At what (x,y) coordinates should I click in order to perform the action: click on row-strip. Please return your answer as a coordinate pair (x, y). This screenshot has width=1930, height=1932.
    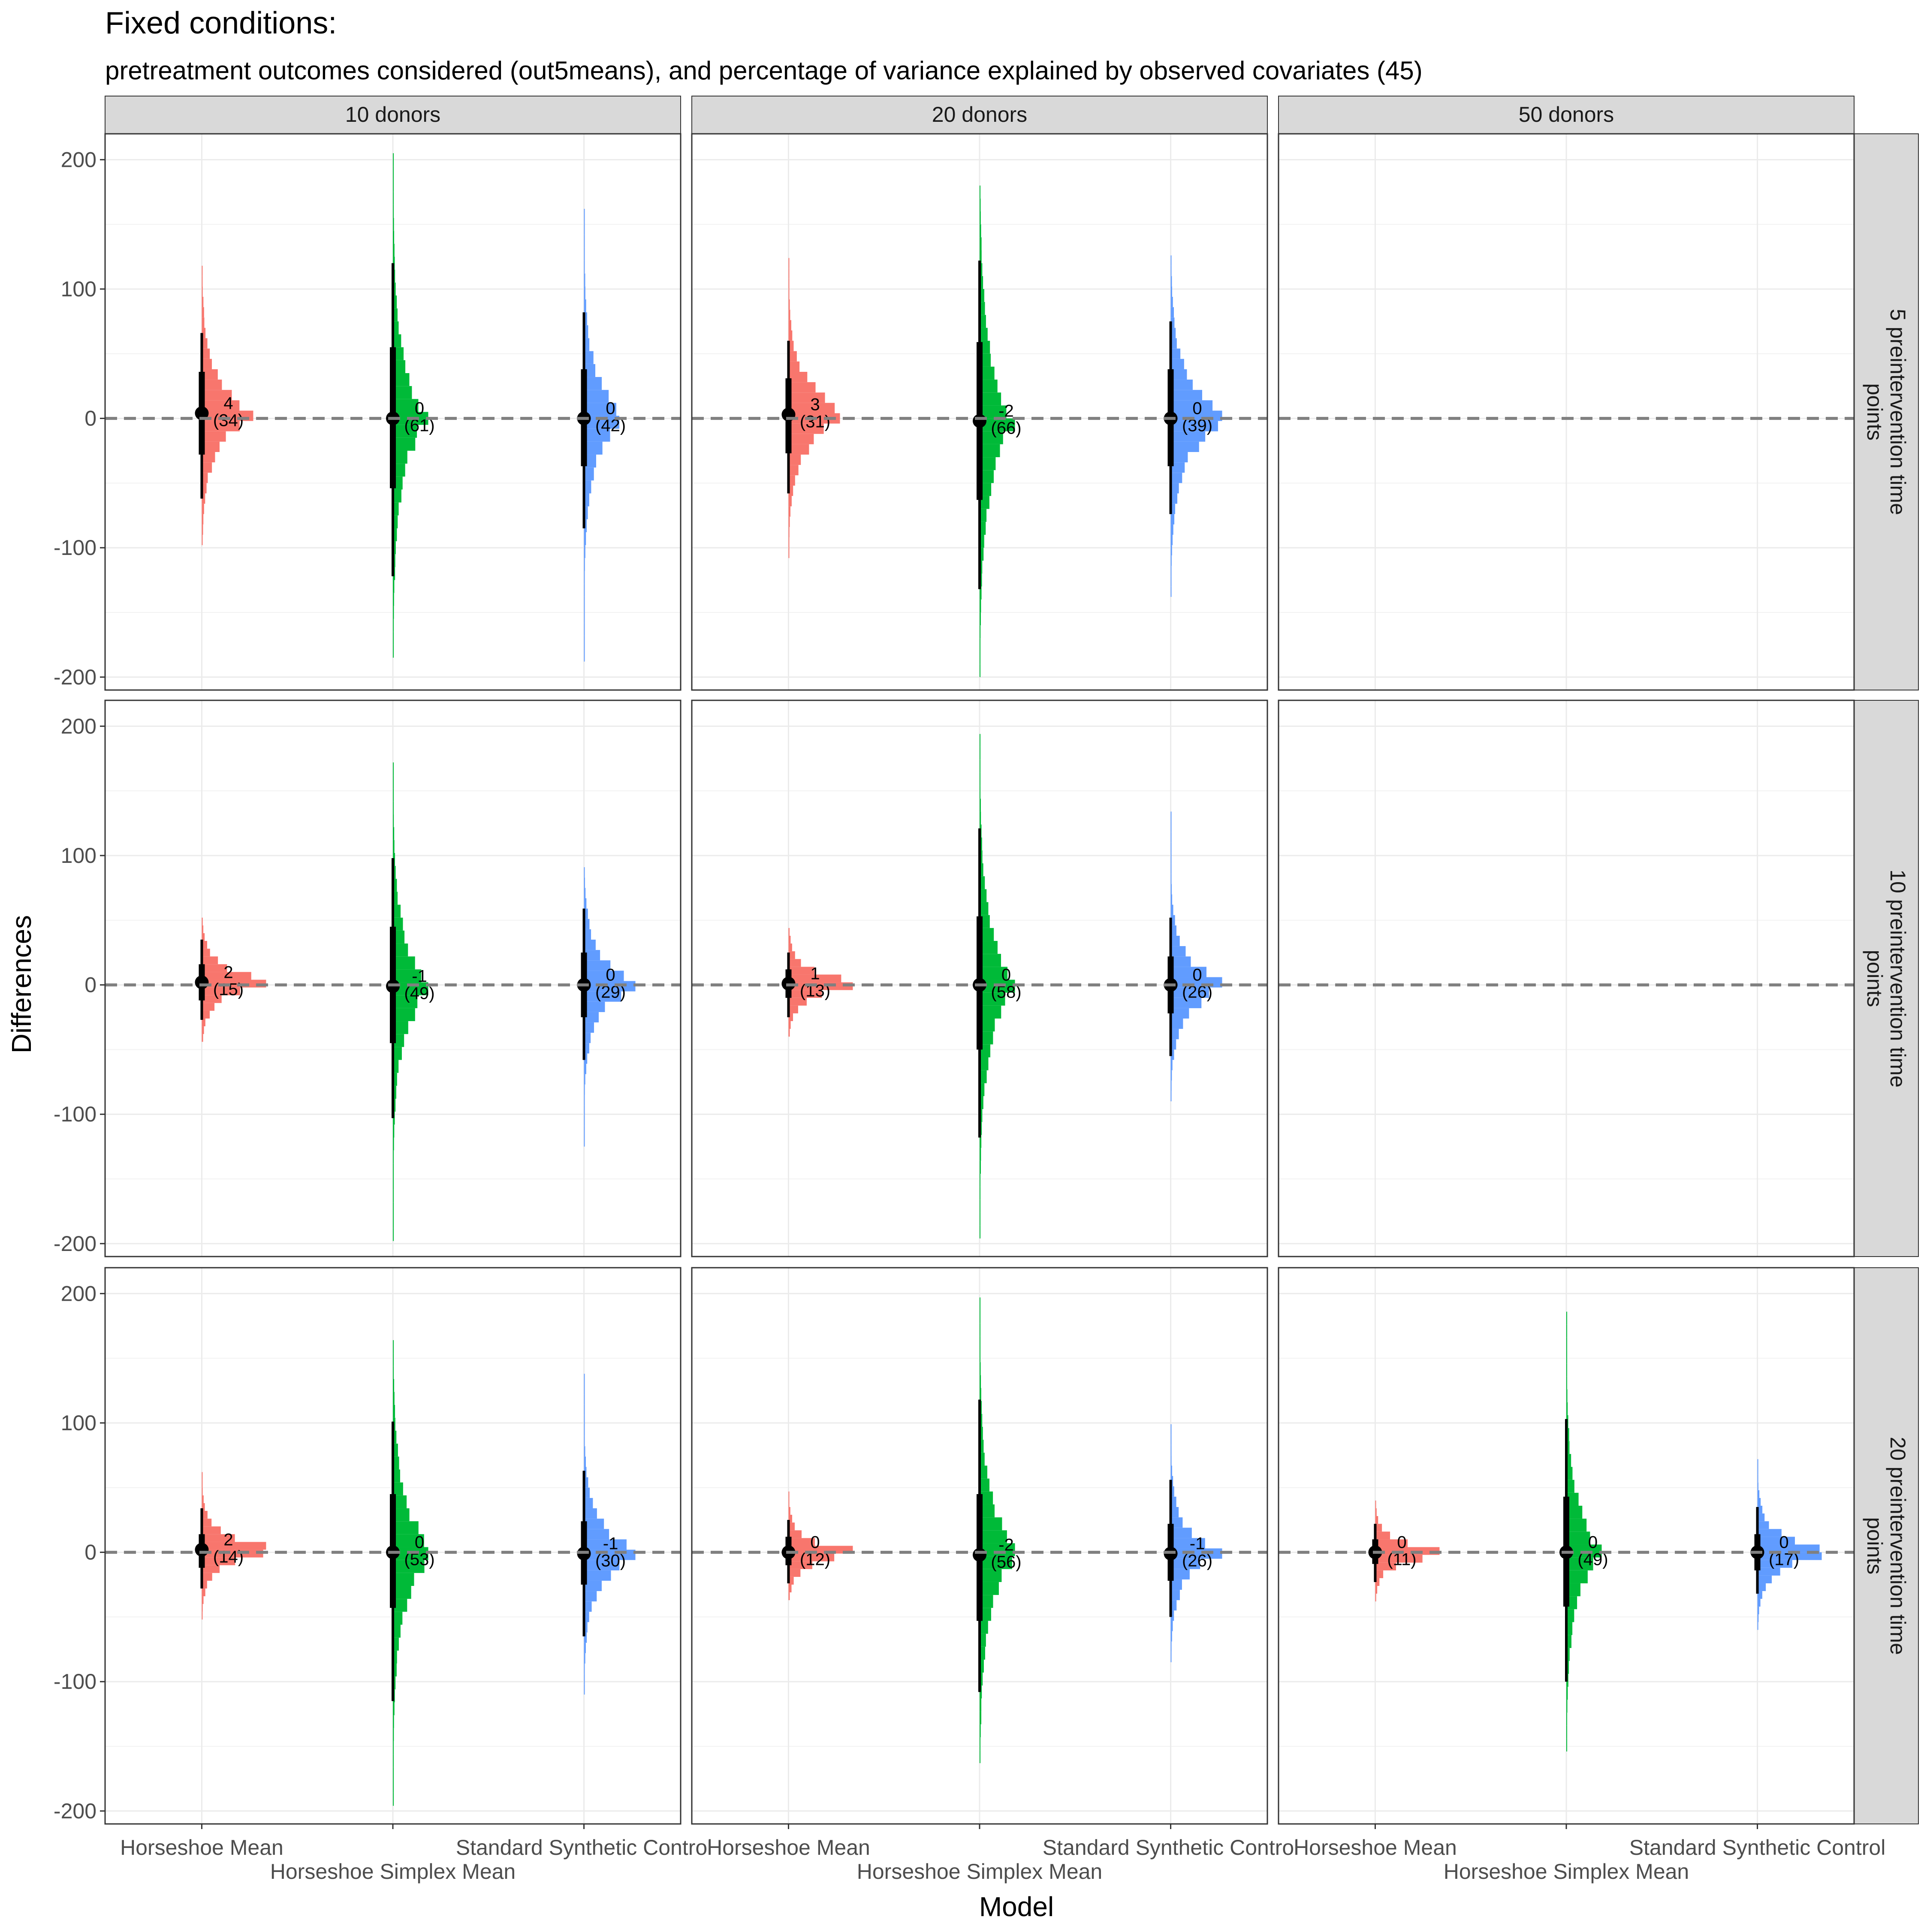
    Looking at the image, I should click on (1886, 412).